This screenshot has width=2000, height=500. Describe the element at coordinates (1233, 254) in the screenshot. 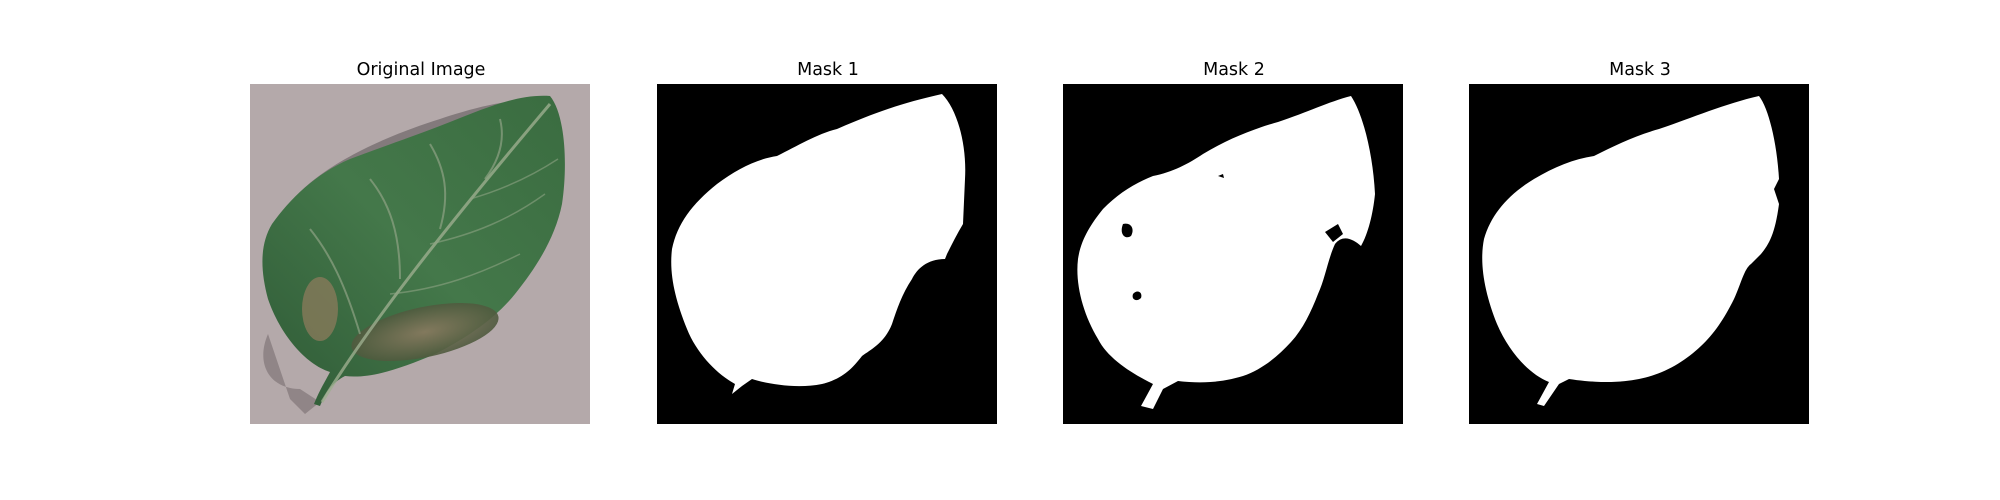

I see `mask-2-image` at that location.